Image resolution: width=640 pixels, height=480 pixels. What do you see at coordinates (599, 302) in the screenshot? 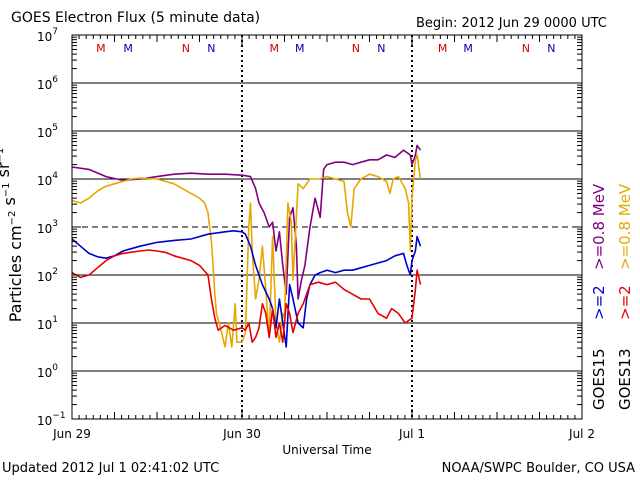
I see `legend-goes15-2mev: >=2` at bounding box center [599, 302].